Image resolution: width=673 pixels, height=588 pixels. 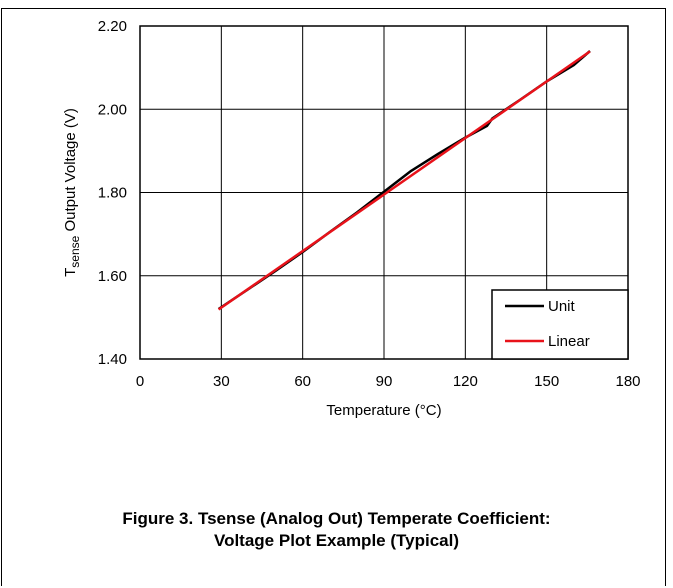 I want to click on y-axis-label-main: T, so click(x=70, y=272).